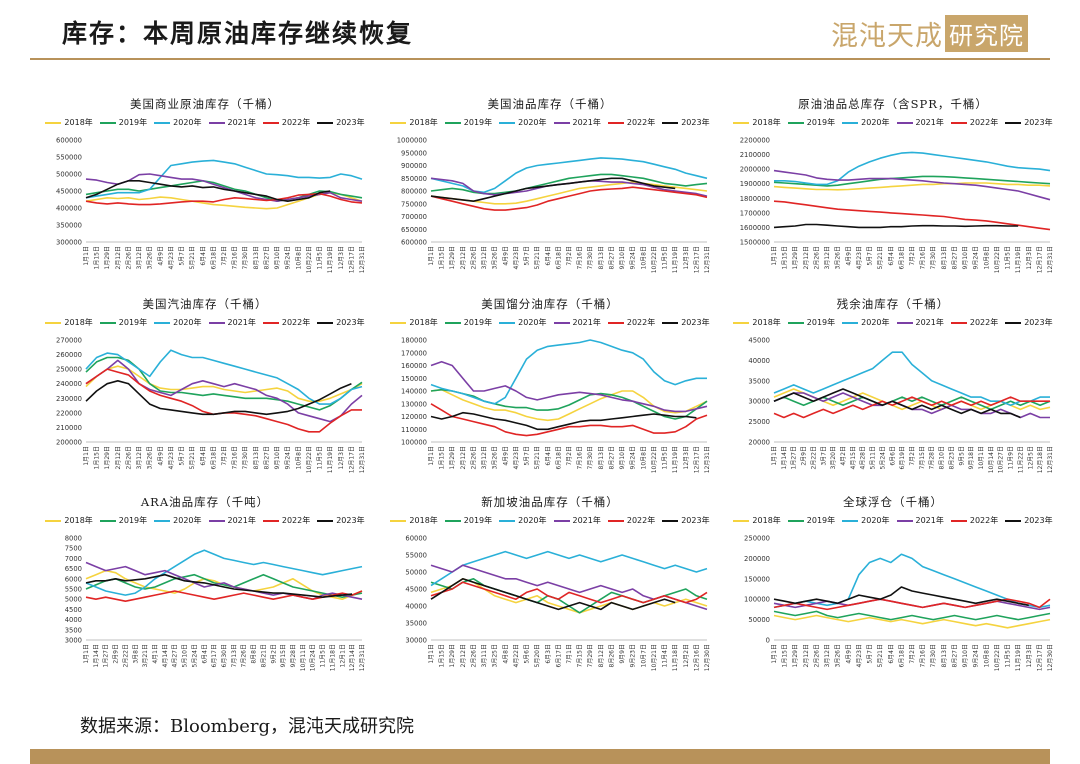 The image size is (1080, 764). What do you see at coordinates (654, 657) in the screenshot?
I see `x-tick-label: 10月21日` at bounding box center [654, 657].